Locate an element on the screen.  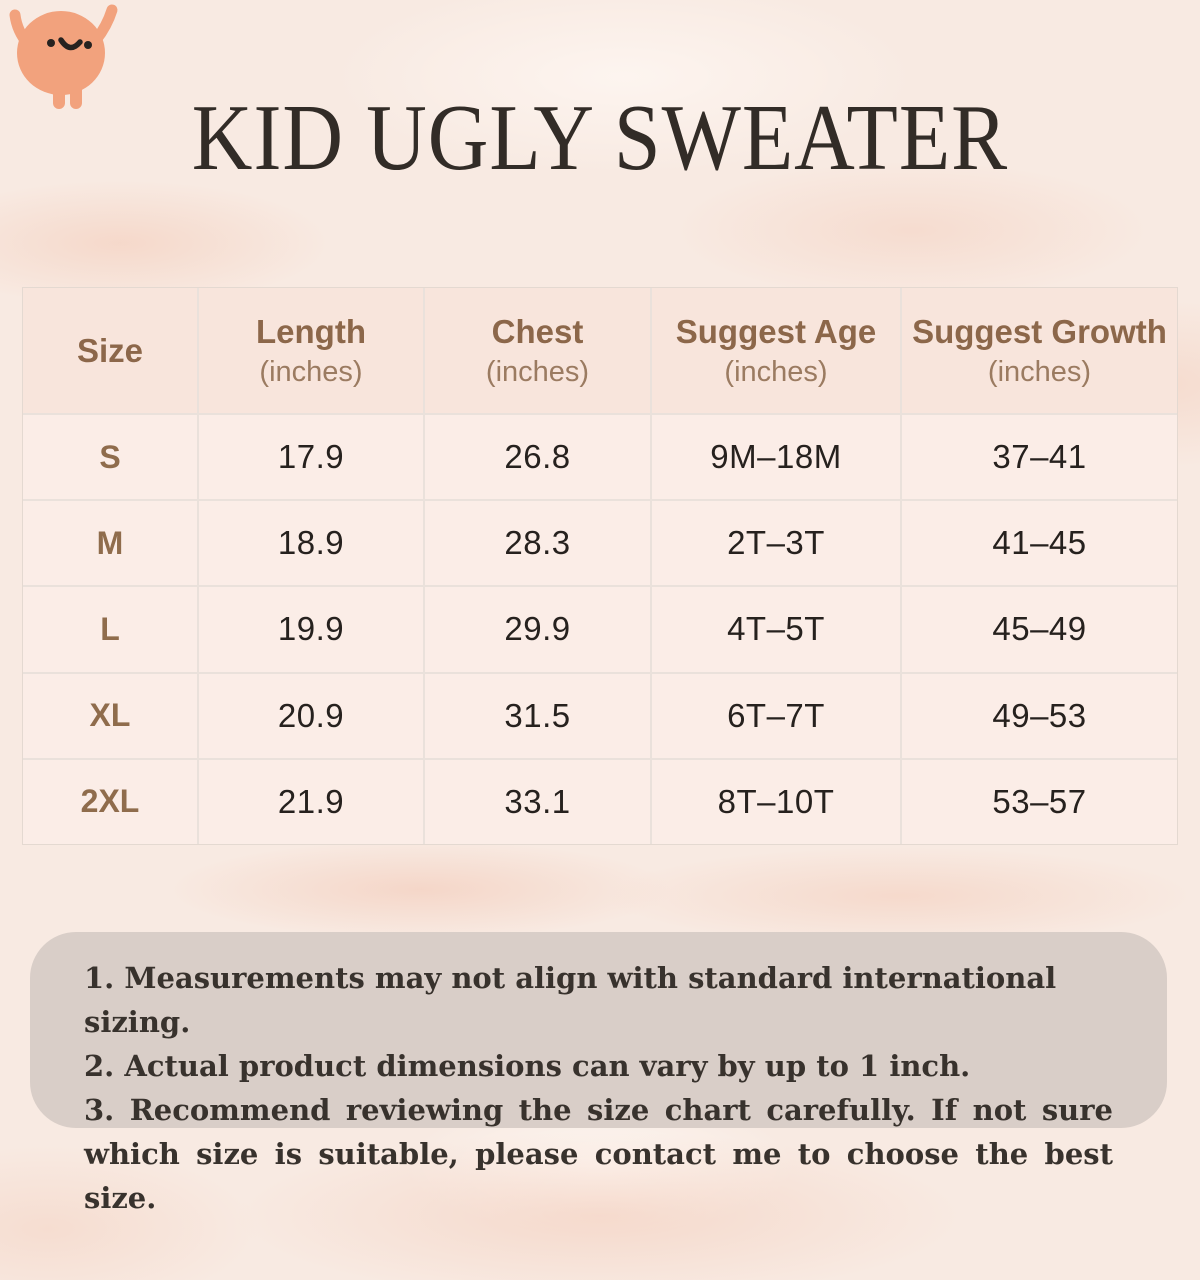
table-cell: 20.9 is located at coordinates (311, 715).